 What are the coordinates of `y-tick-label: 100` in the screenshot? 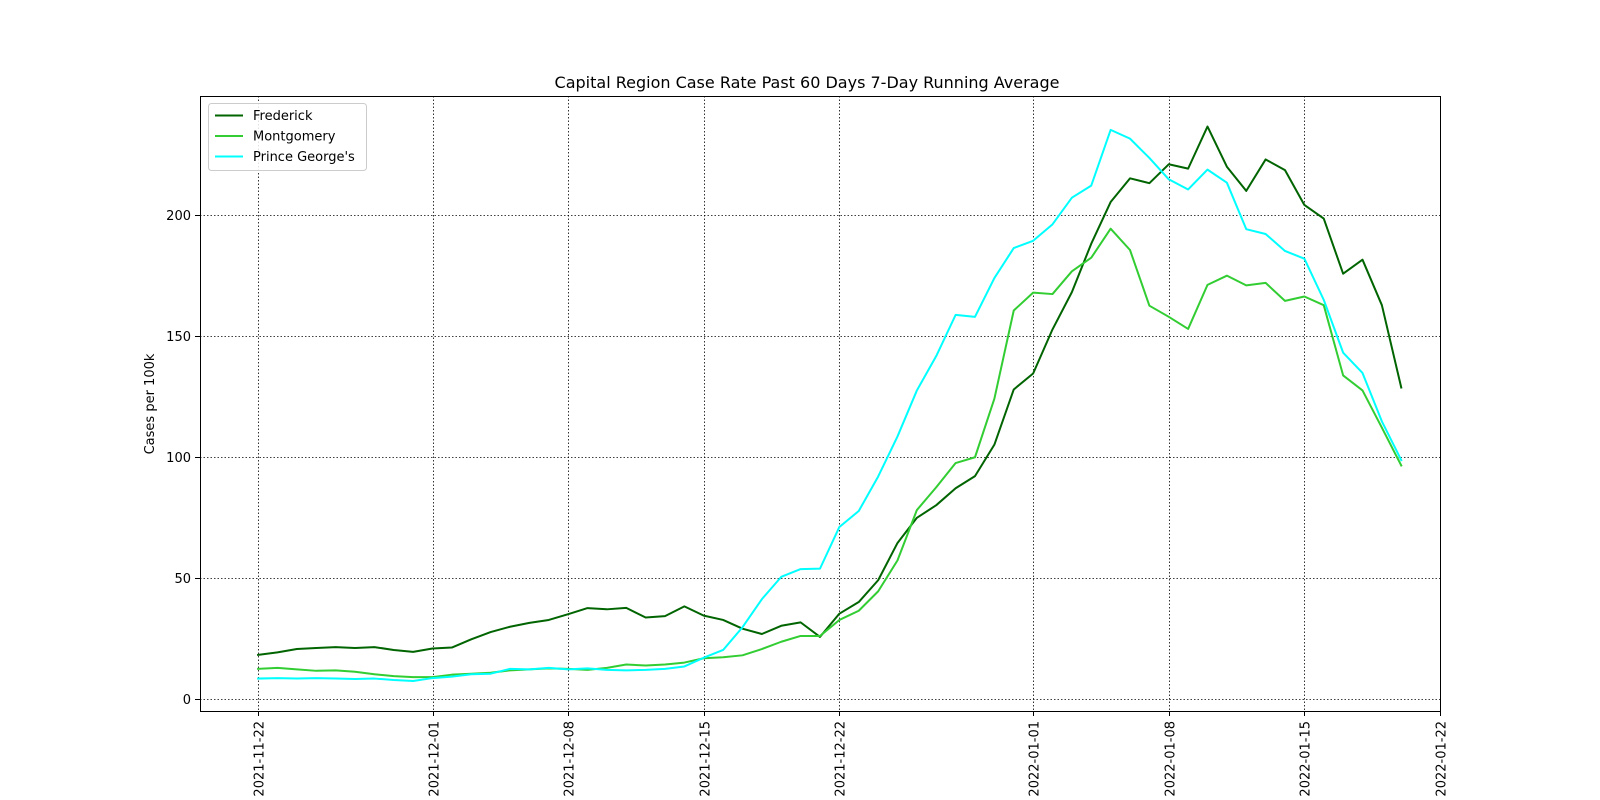 It's located at (178, 458).